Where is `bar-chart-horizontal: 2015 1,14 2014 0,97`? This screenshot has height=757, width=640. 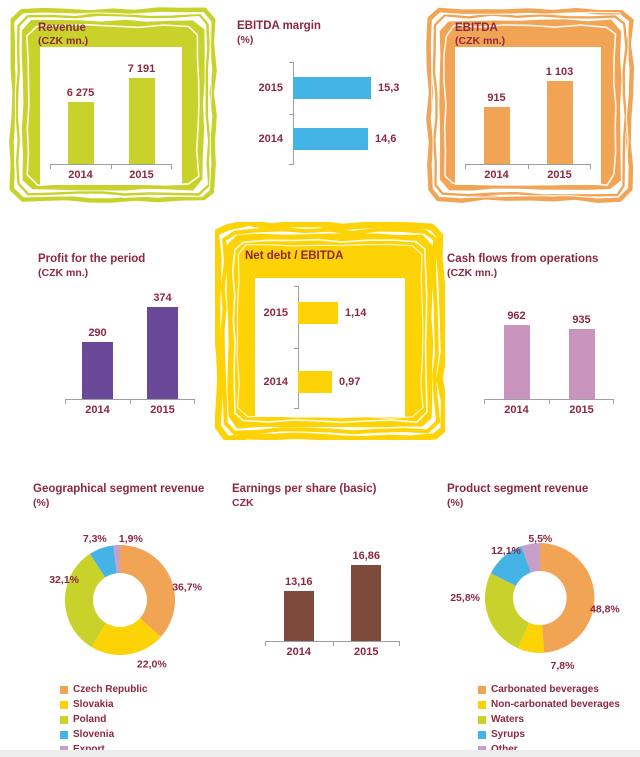 bar-chart-horizontal: 2015 1,14 2014 0,97 is located at coordinates (330, 347).